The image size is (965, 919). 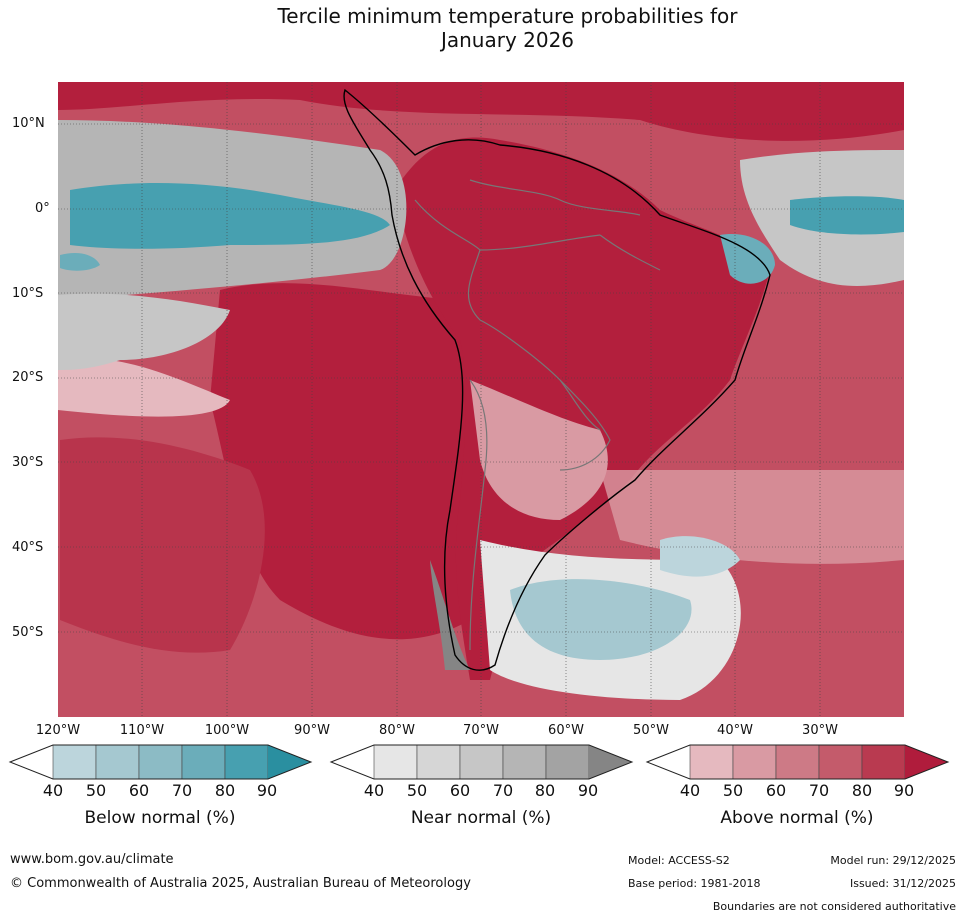 What do you see at coordinates (139, 790) in the screenshot?
I see `tick-below-60: 60` at bounding box center [139, 790].